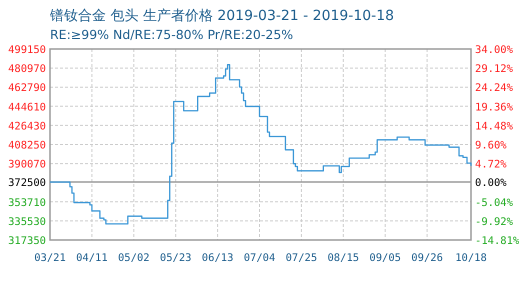 This screenshot has height=300, width=520. I want to click on x-tick-label: 08/15, so click(344, 258).